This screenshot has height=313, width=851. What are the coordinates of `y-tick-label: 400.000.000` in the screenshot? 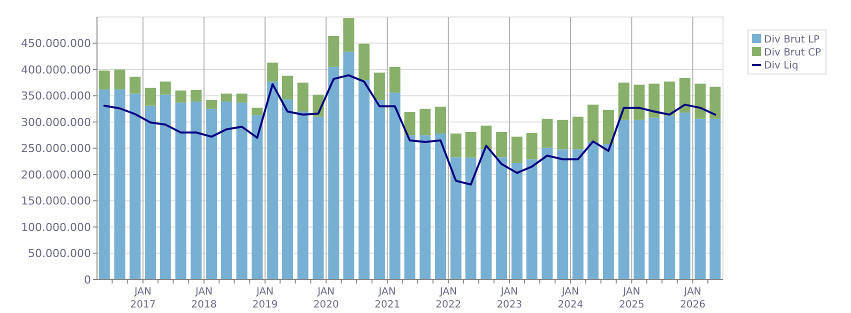 It's located at (56, 69).